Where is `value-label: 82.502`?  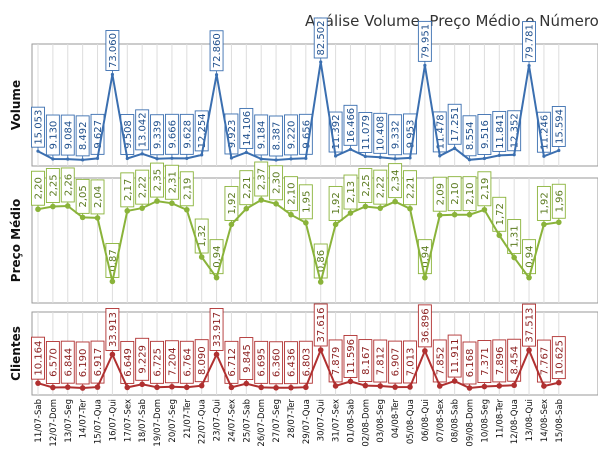
value-label: 82.502 is located at coordinates (321, 38).